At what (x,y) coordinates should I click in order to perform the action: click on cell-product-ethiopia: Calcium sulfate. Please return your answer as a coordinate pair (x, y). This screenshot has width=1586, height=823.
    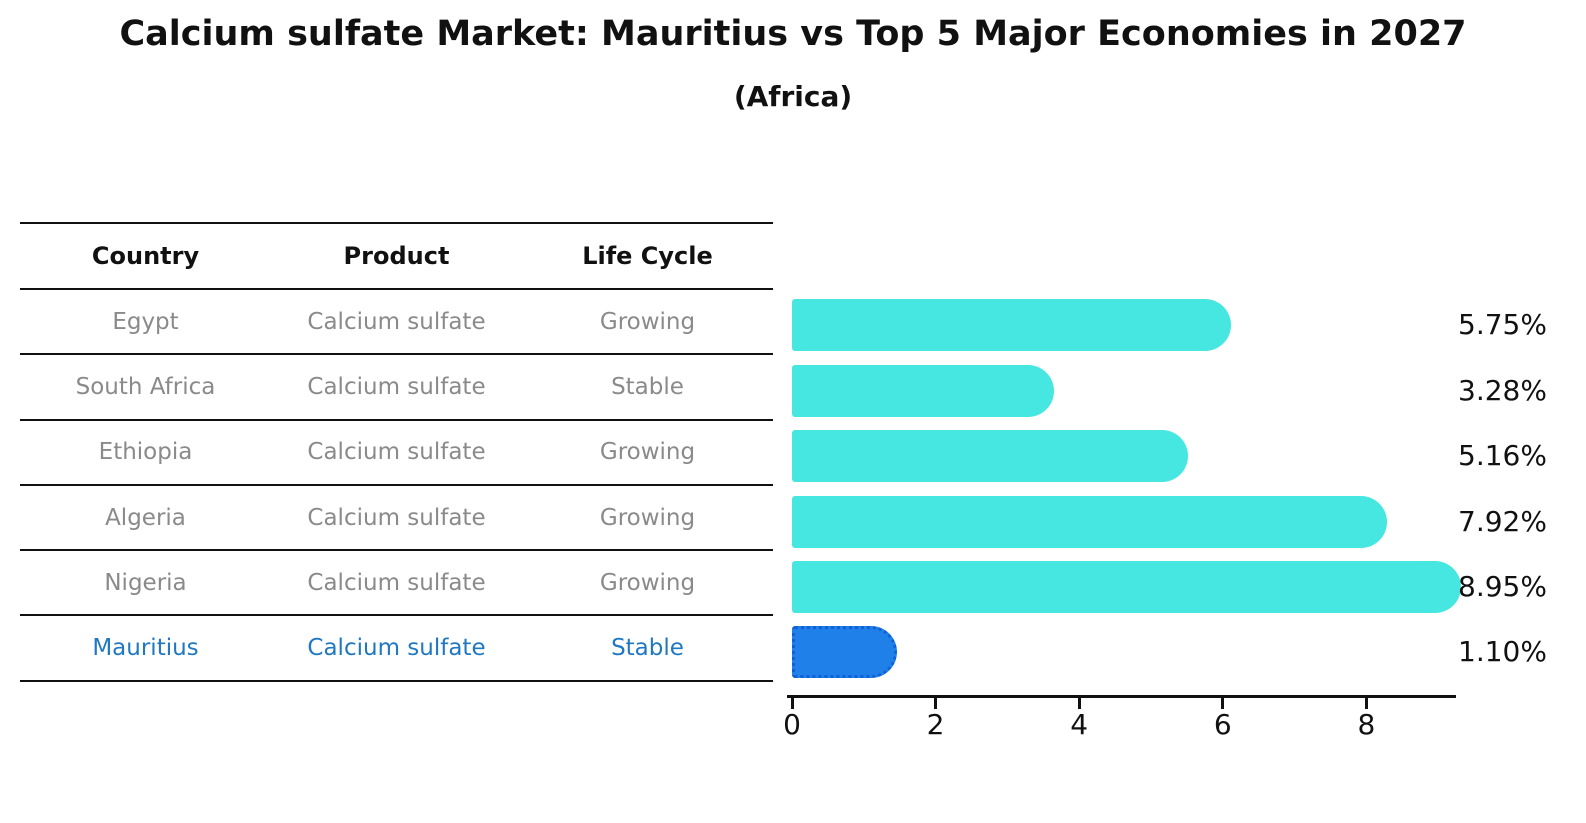
    Looking at the image, I should click on (396, 452).